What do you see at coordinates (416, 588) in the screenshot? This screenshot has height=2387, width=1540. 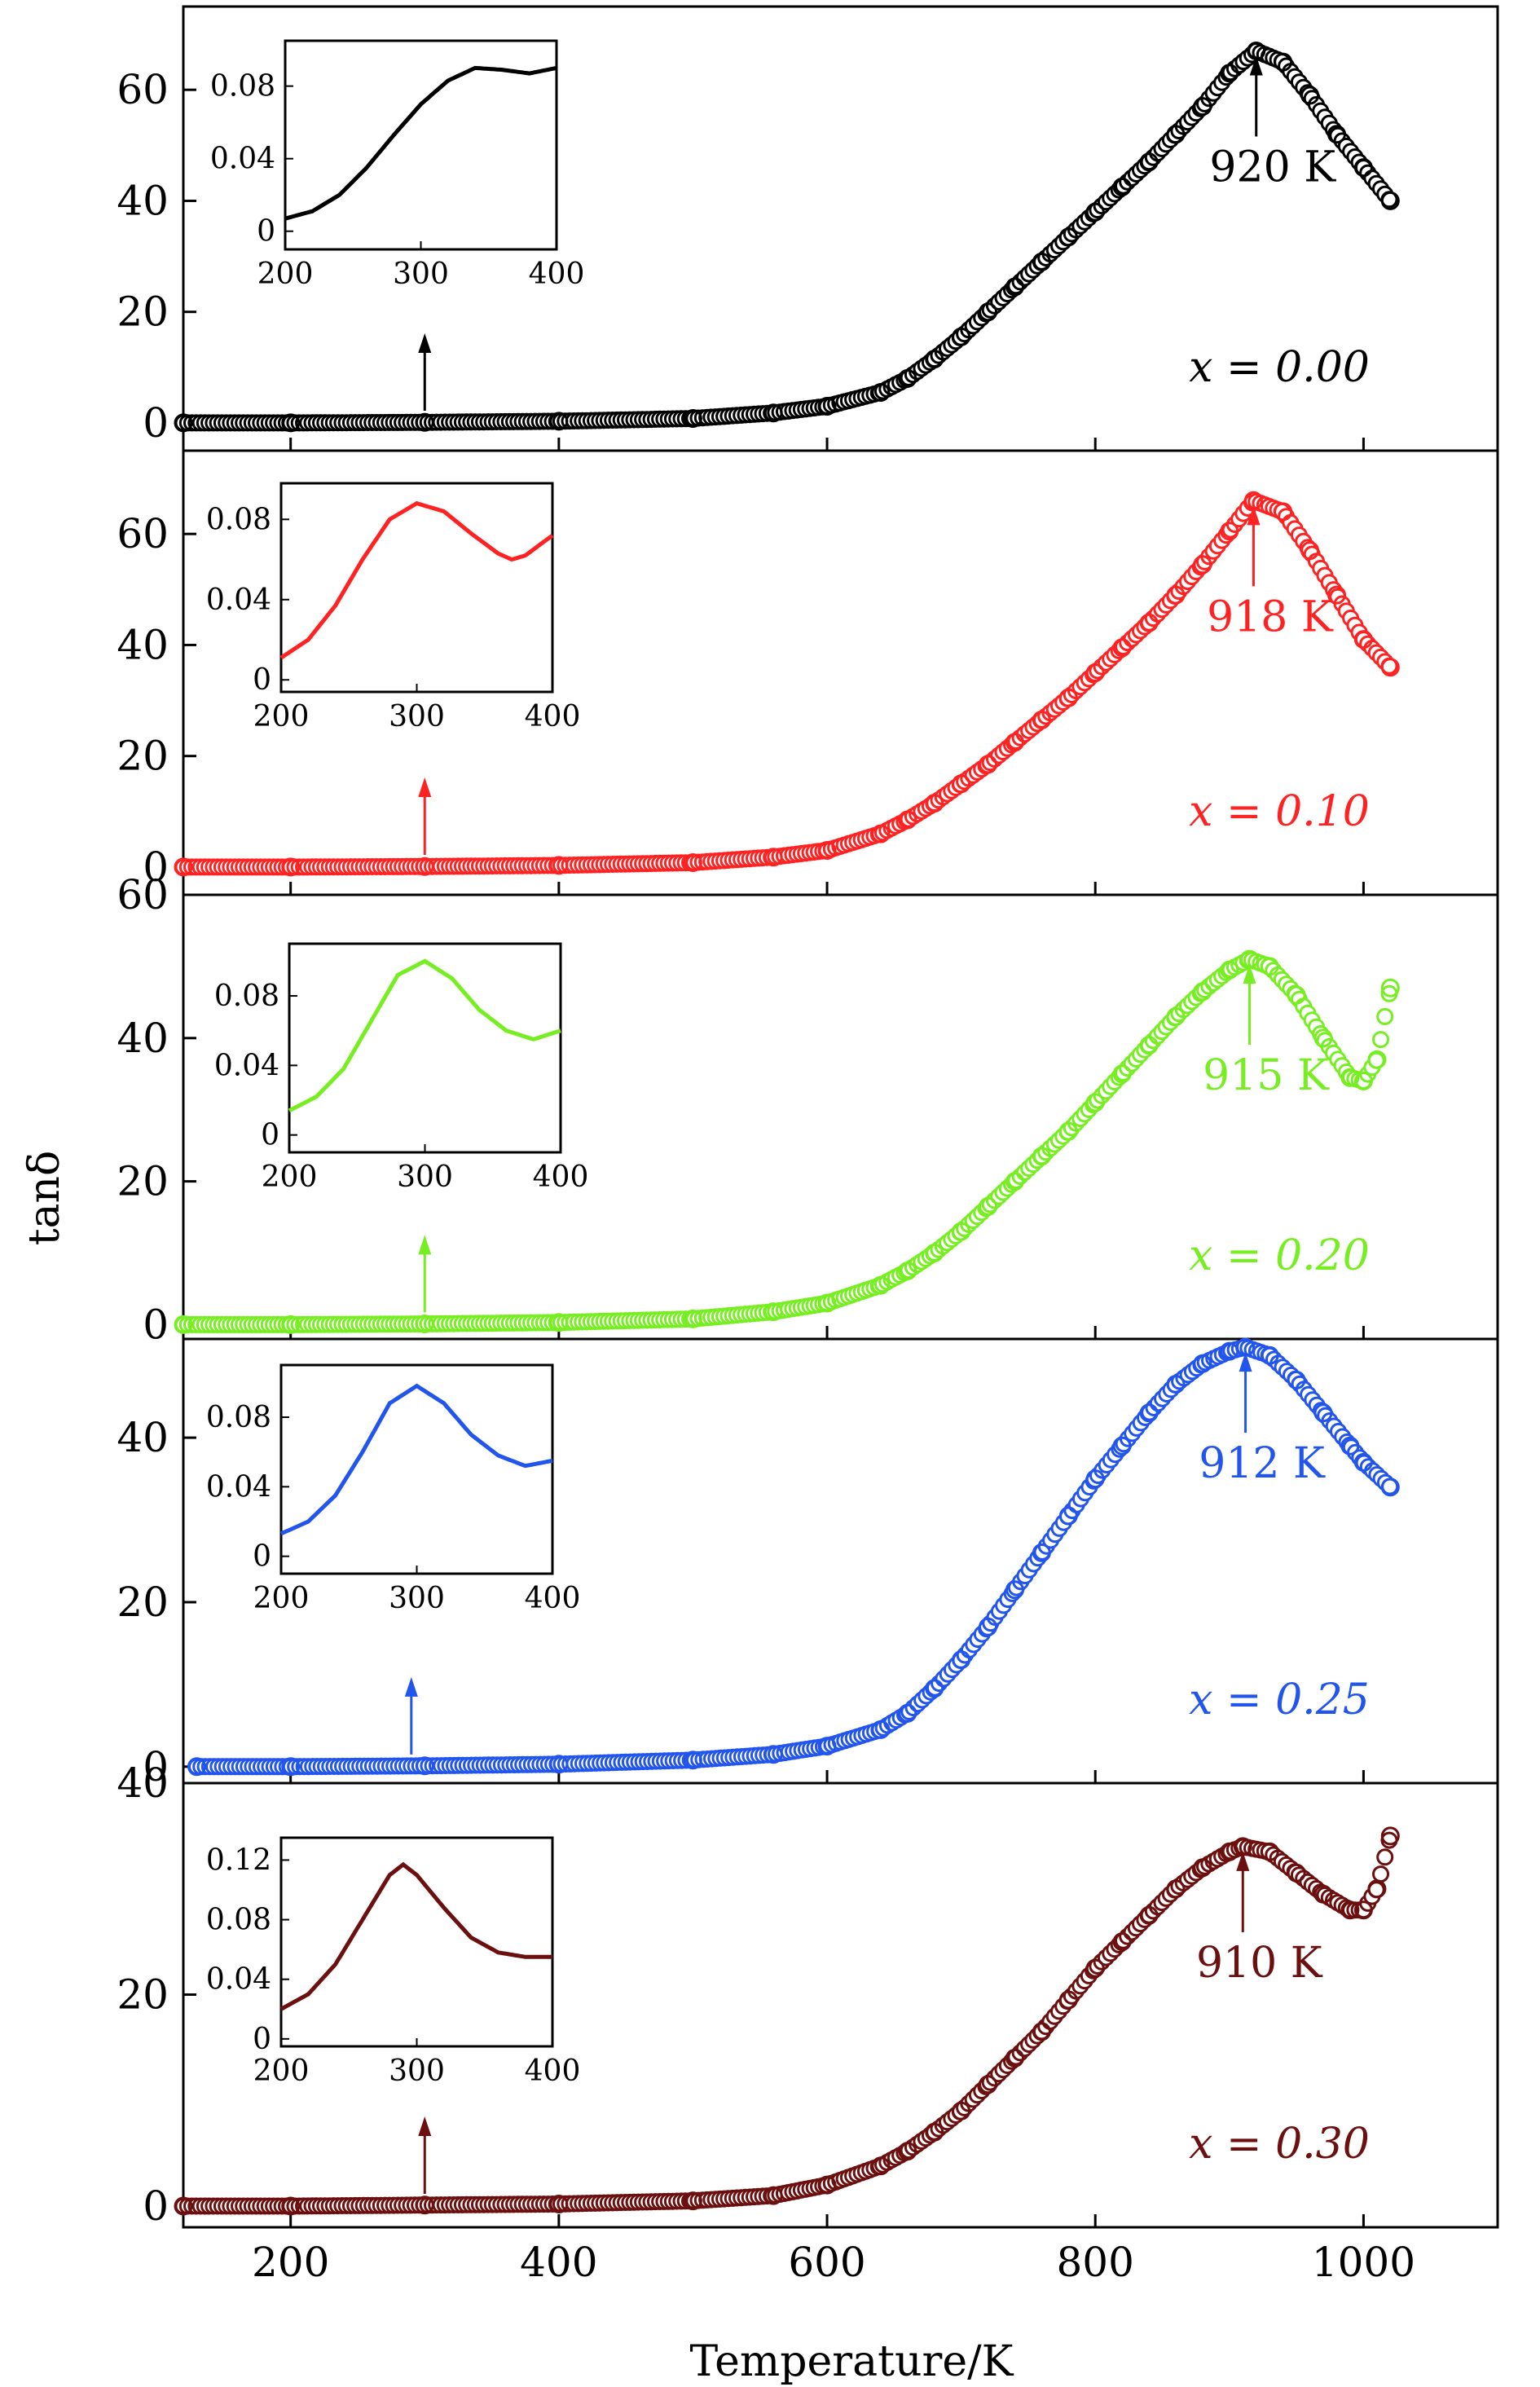 I see `inset-frame` at bounding box center [416, 588].